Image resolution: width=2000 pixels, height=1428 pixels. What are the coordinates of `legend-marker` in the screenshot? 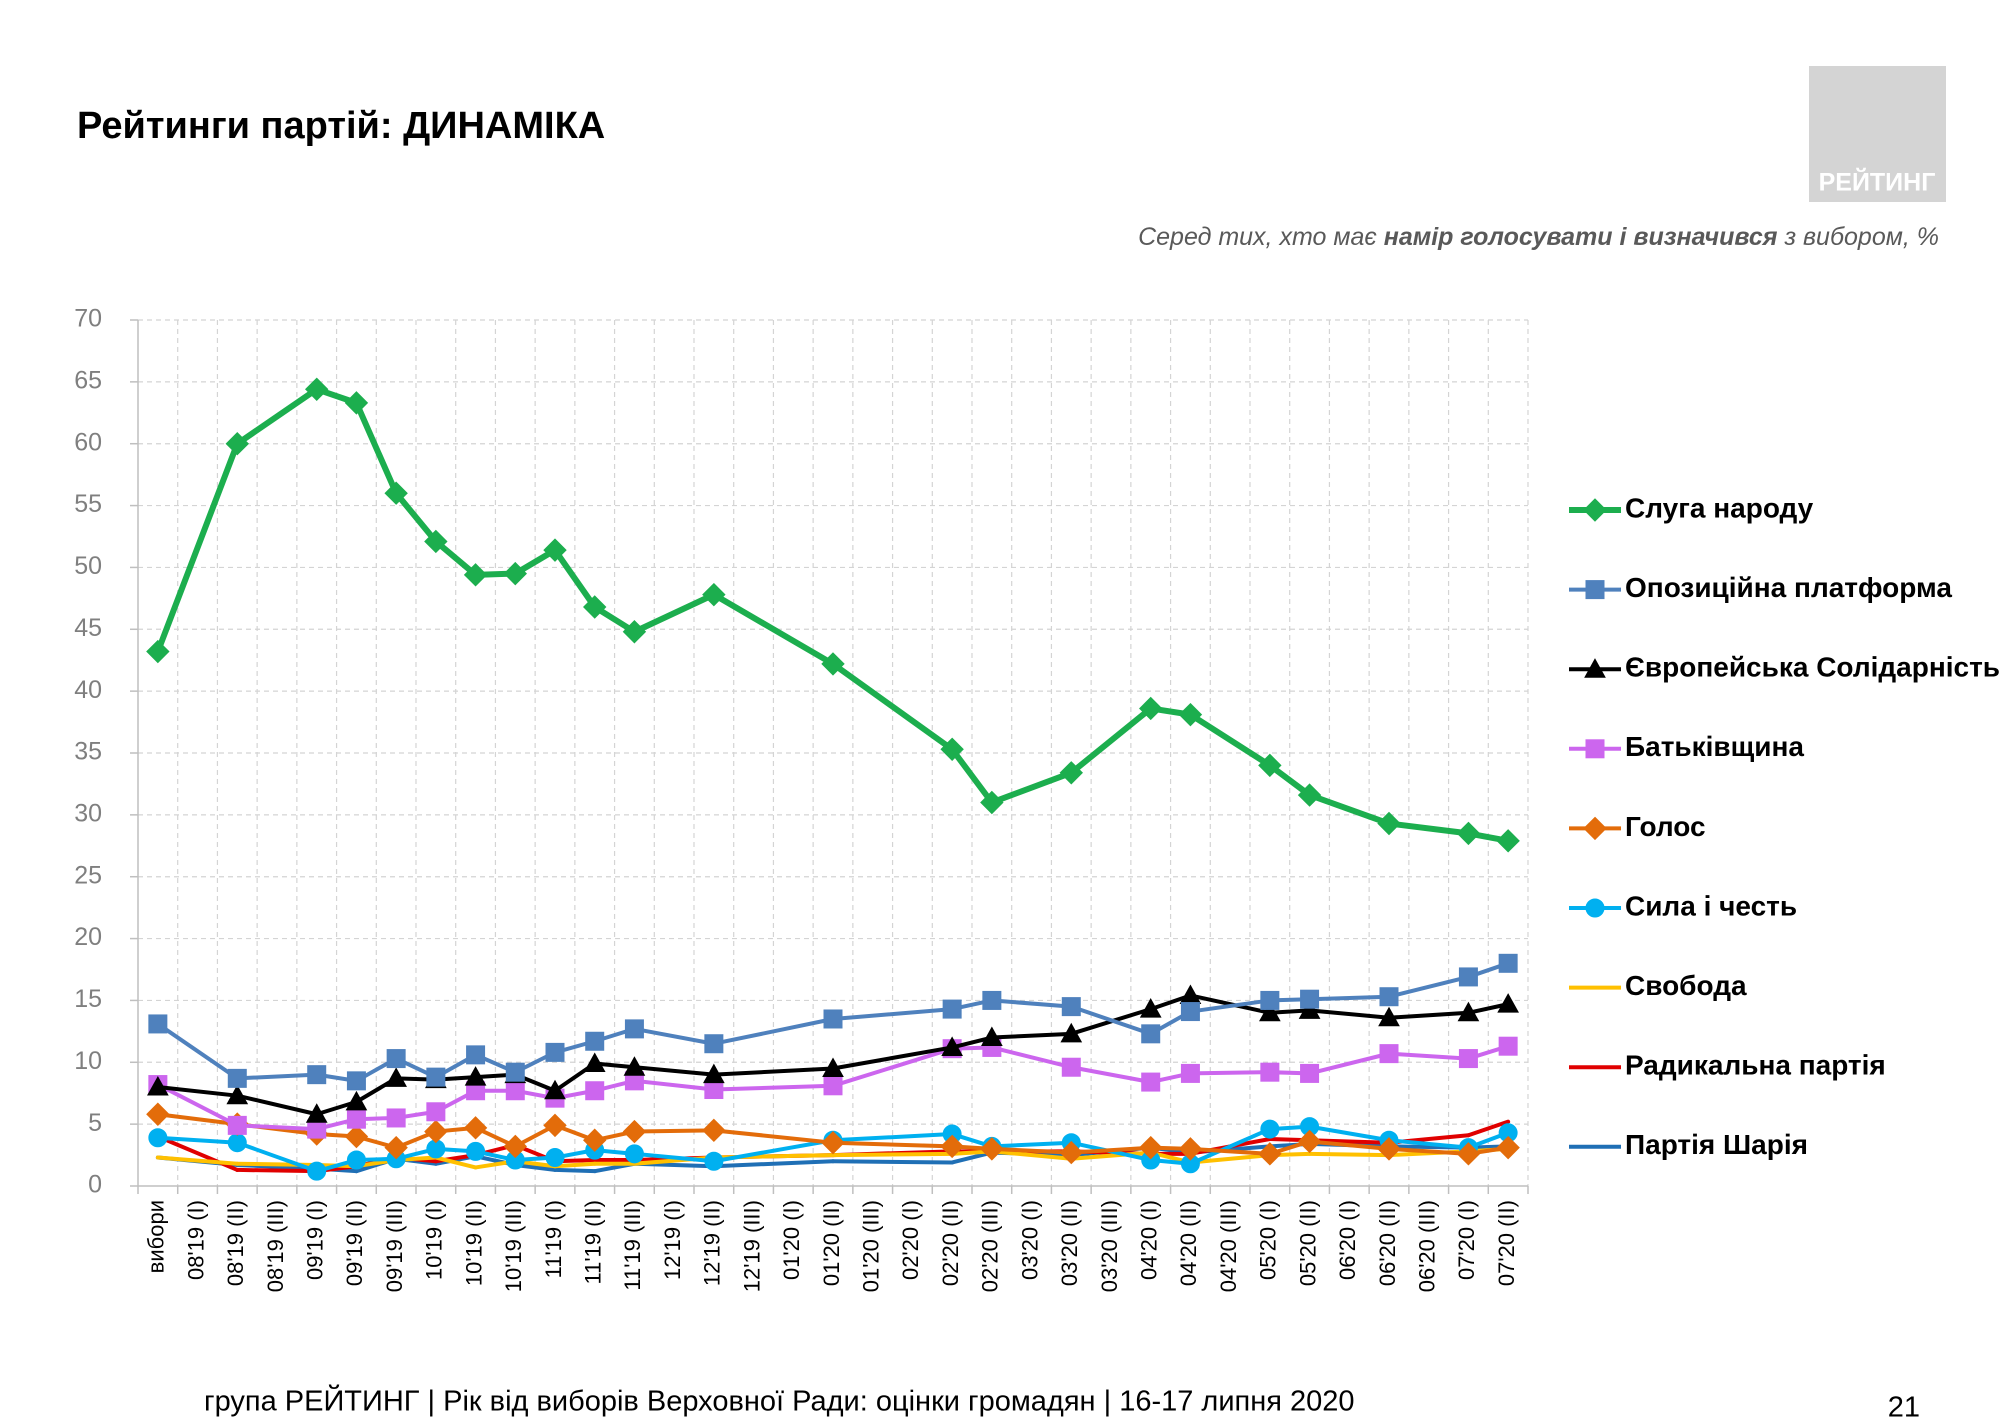 It's located at (1595, 510).